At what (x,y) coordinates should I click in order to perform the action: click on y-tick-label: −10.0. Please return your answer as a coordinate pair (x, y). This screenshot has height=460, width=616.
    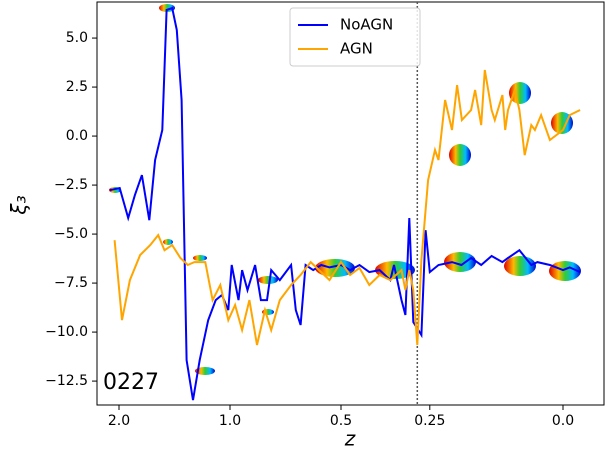
    Looking at the image, I should click on (66, 332).